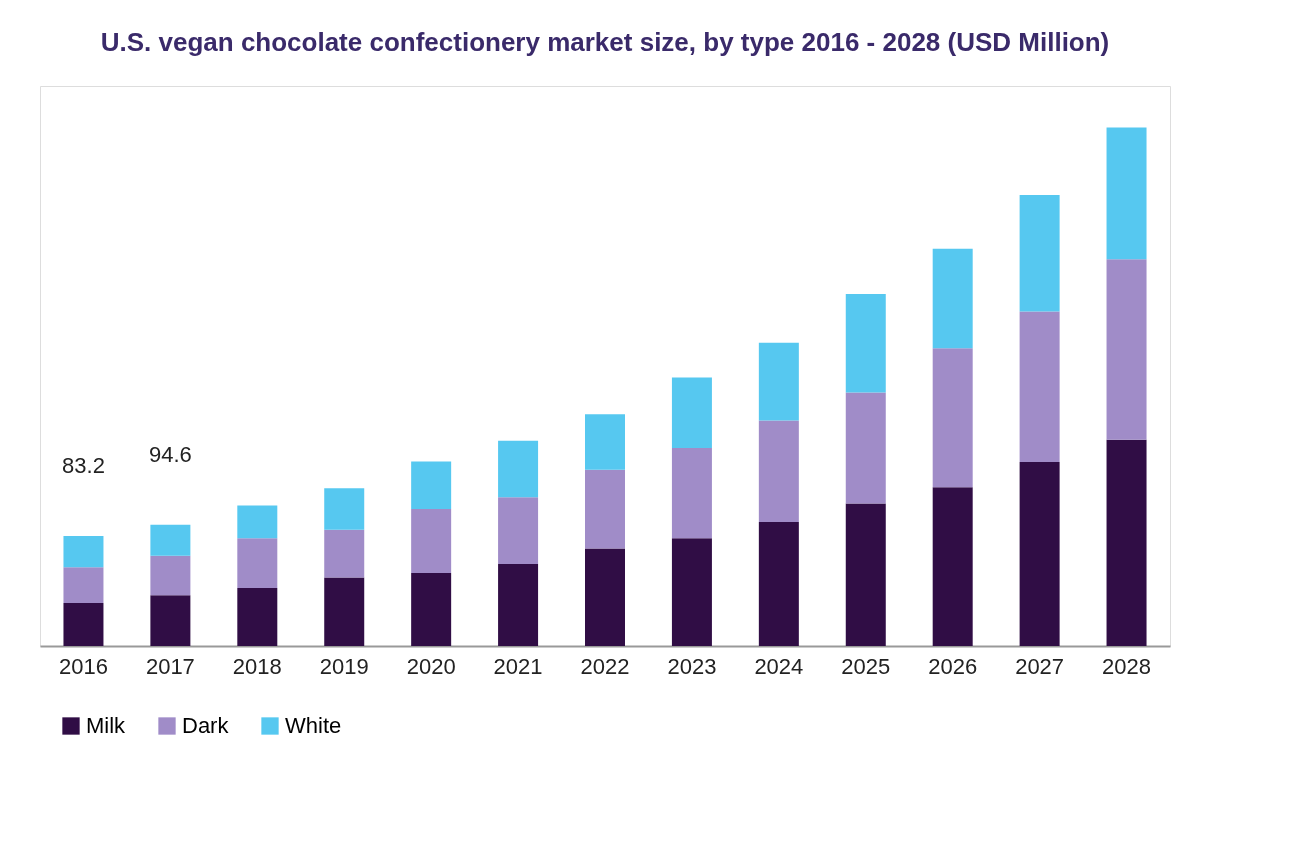 This screenshot has width=1289, height=860. What do you see at coordinates (605, 42) in the screenshot?
I see `chart-title: U.S. vegan chocolate confectionery market size, by type 2016 - 2028 (USD Million)` at bounding box center [605, 42].